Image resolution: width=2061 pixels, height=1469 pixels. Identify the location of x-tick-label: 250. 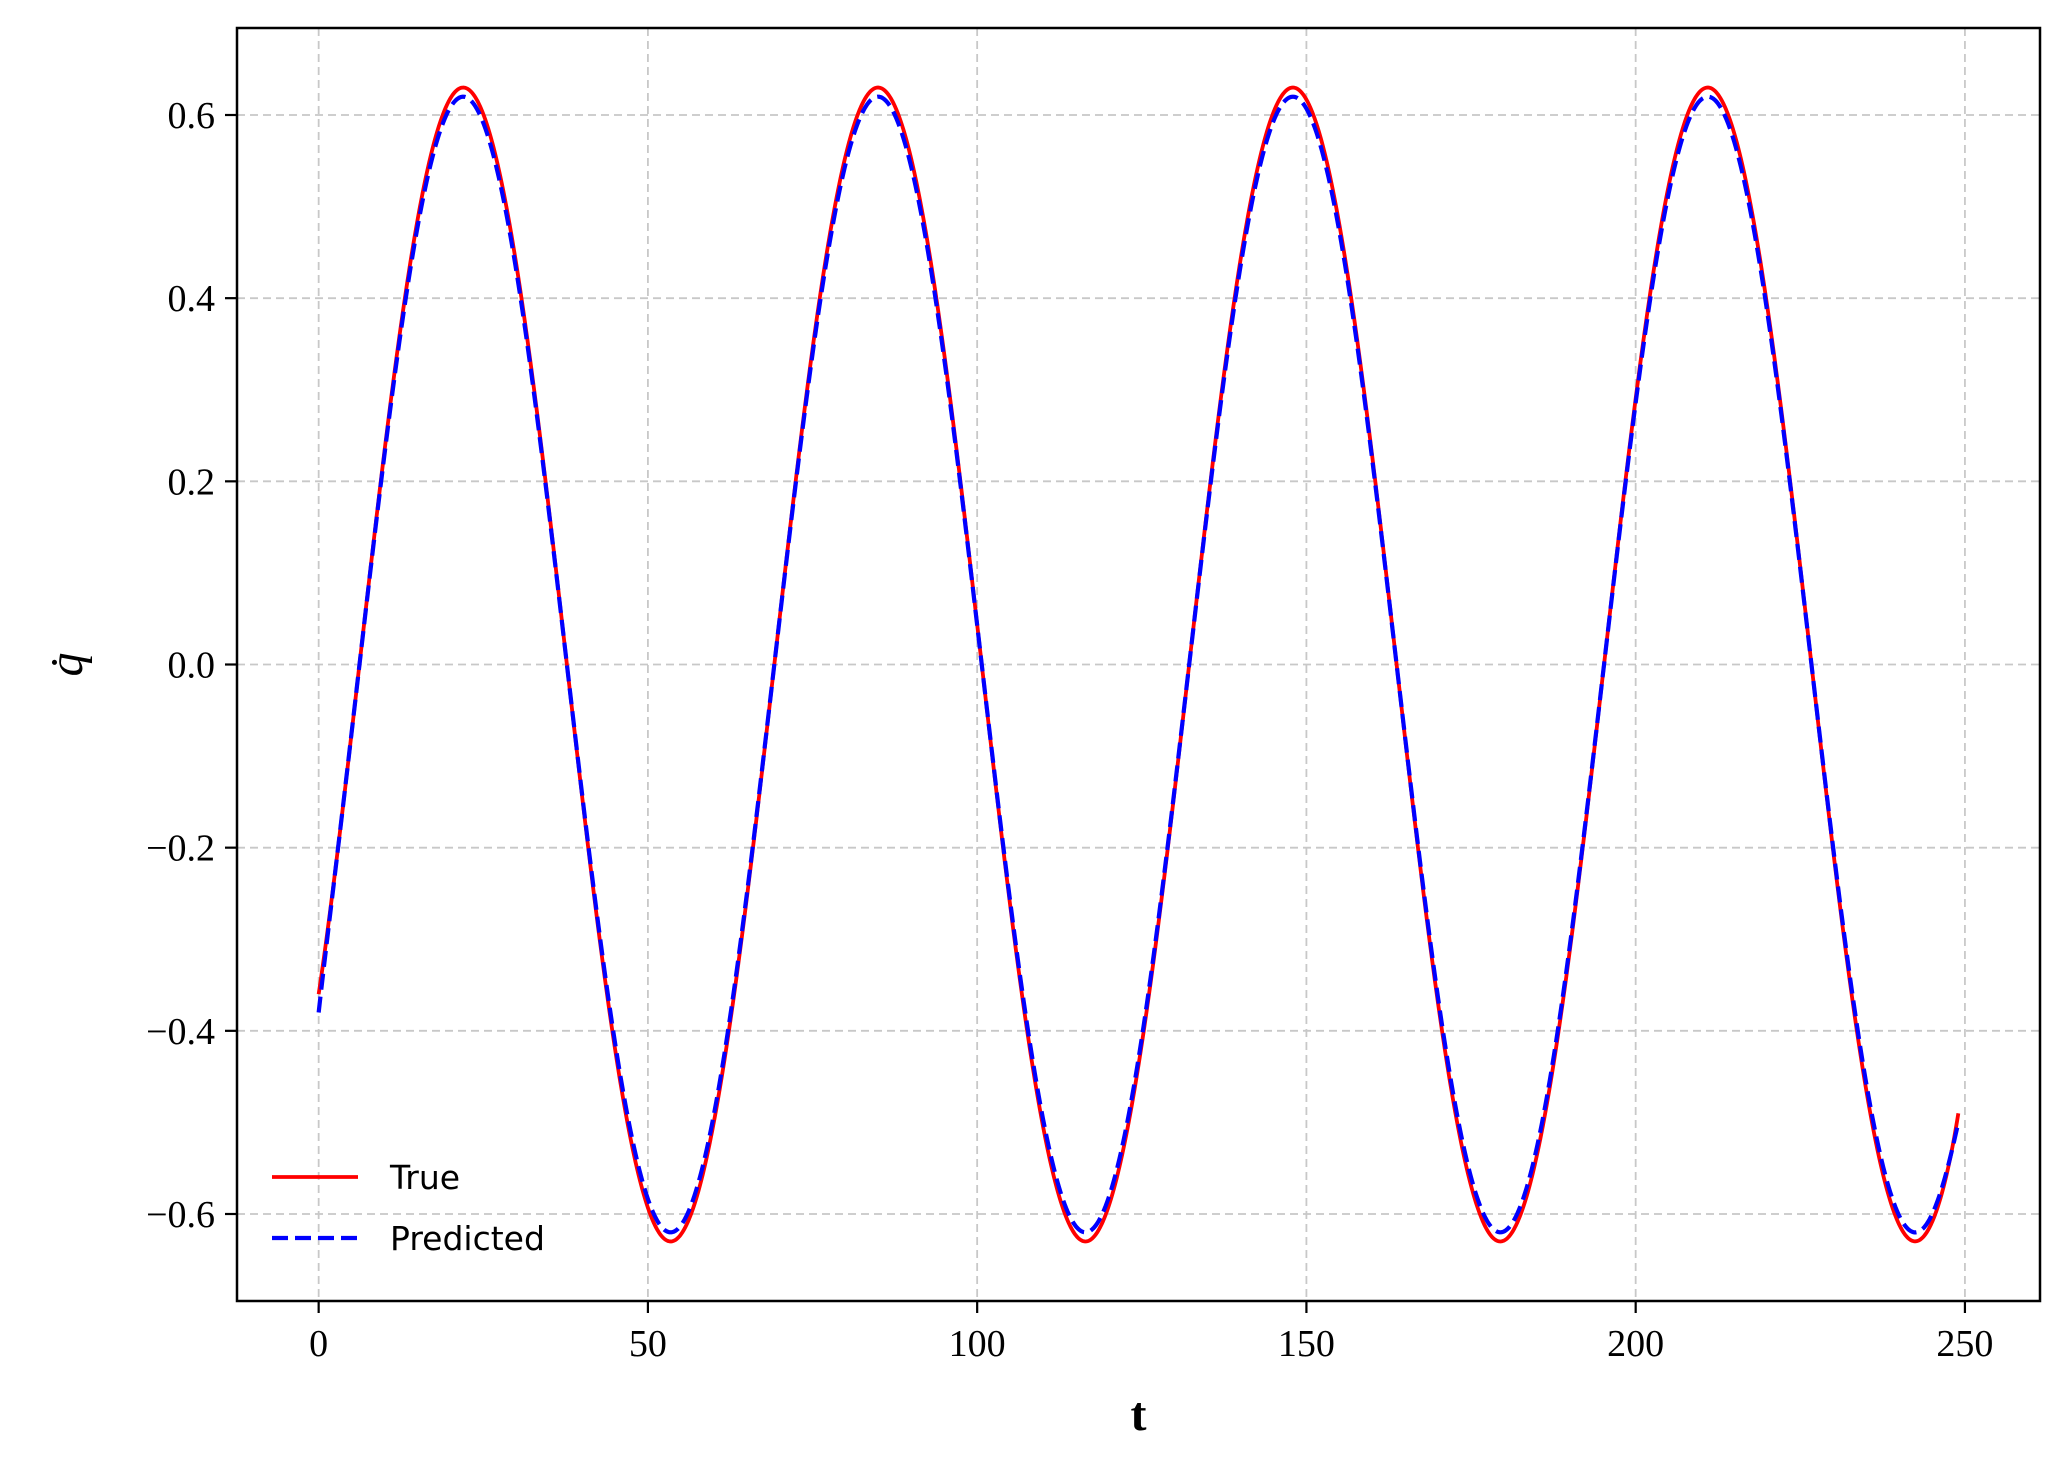
(1964, 1344).